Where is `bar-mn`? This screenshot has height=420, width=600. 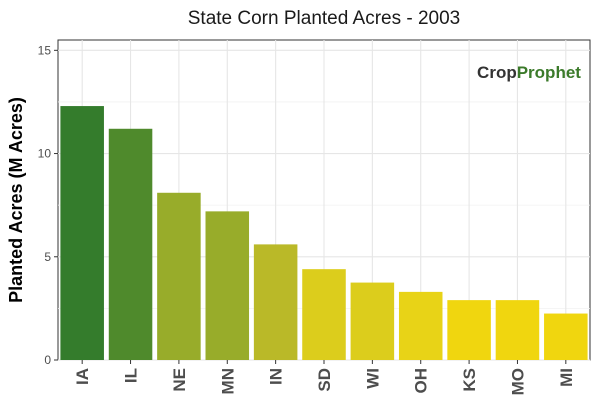
bar-mn is located at coordinates (227, 285).